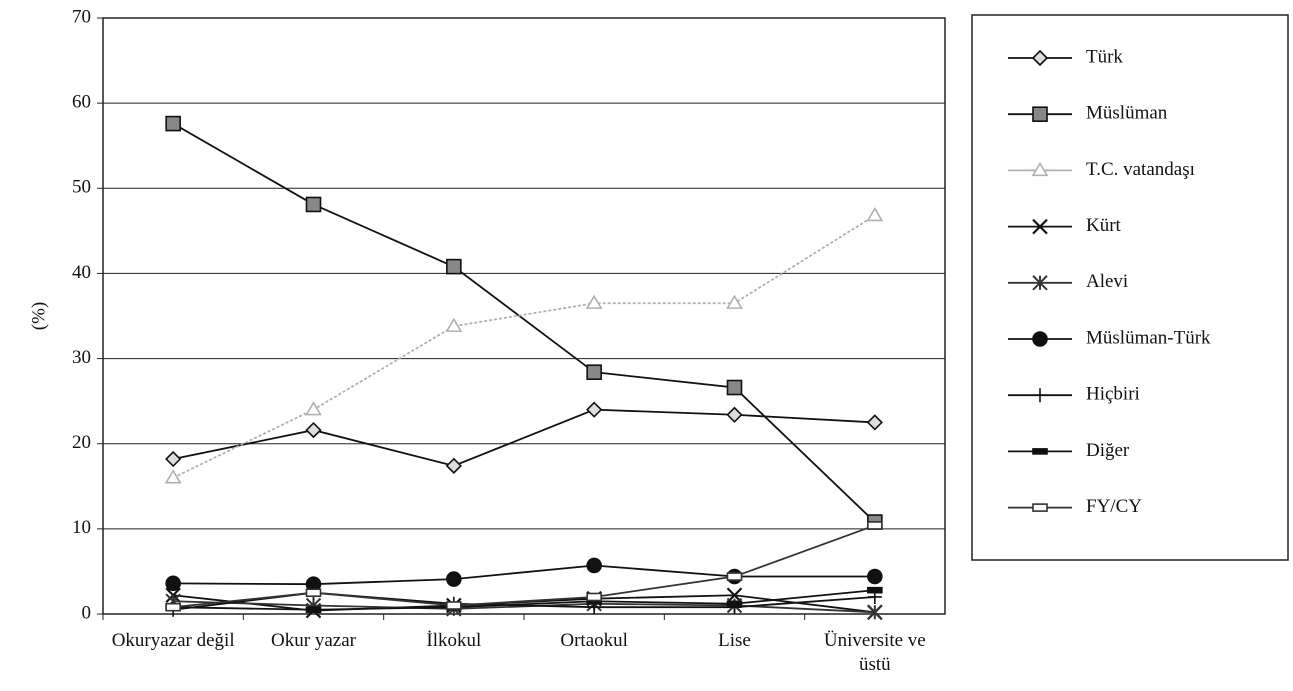  I want to click on legend-label: Hiçbiri, so click(1113, 394).